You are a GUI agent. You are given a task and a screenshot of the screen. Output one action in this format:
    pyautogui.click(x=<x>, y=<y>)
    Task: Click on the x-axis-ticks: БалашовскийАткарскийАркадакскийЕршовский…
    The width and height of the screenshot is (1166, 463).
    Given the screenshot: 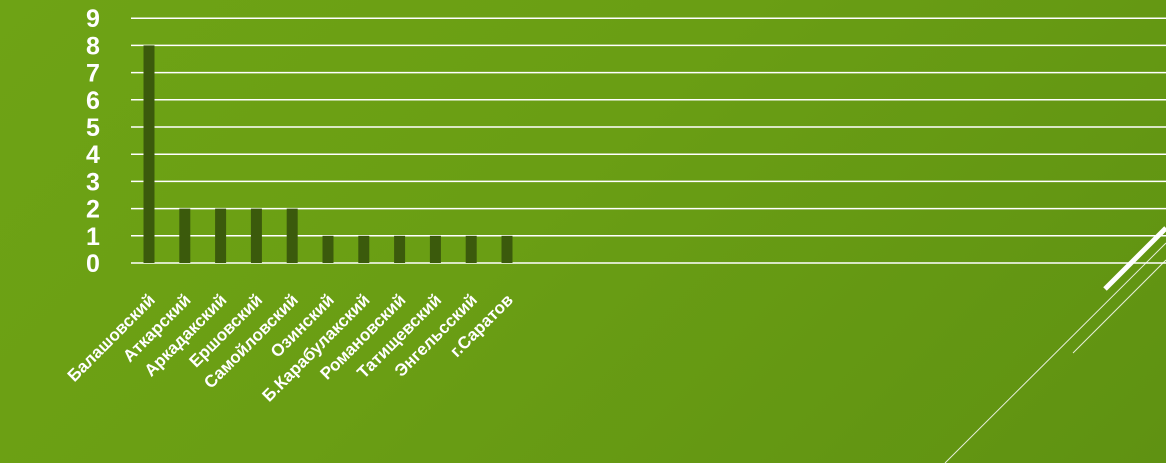 What is the action you would take?
    pyautogui.click(x=290, y=347)
    